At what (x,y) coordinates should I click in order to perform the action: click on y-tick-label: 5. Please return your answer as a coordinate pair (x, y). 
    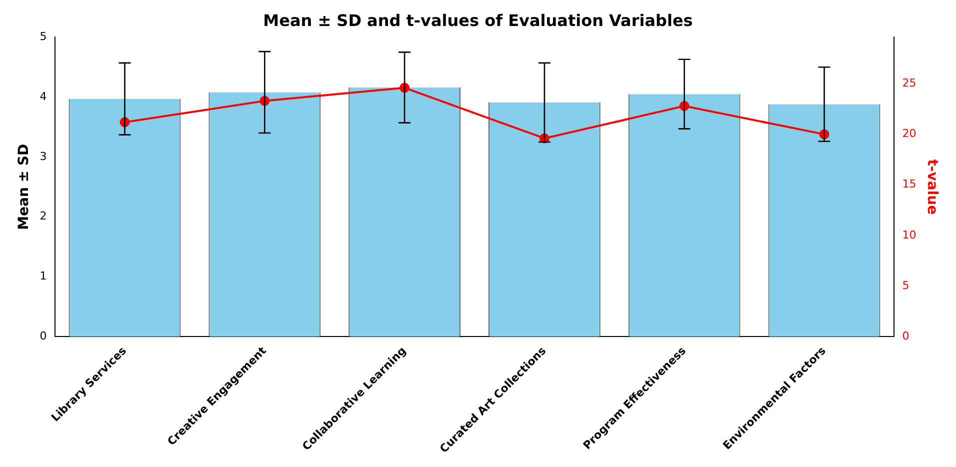
    Looking at the image, I should click on (43, 37).